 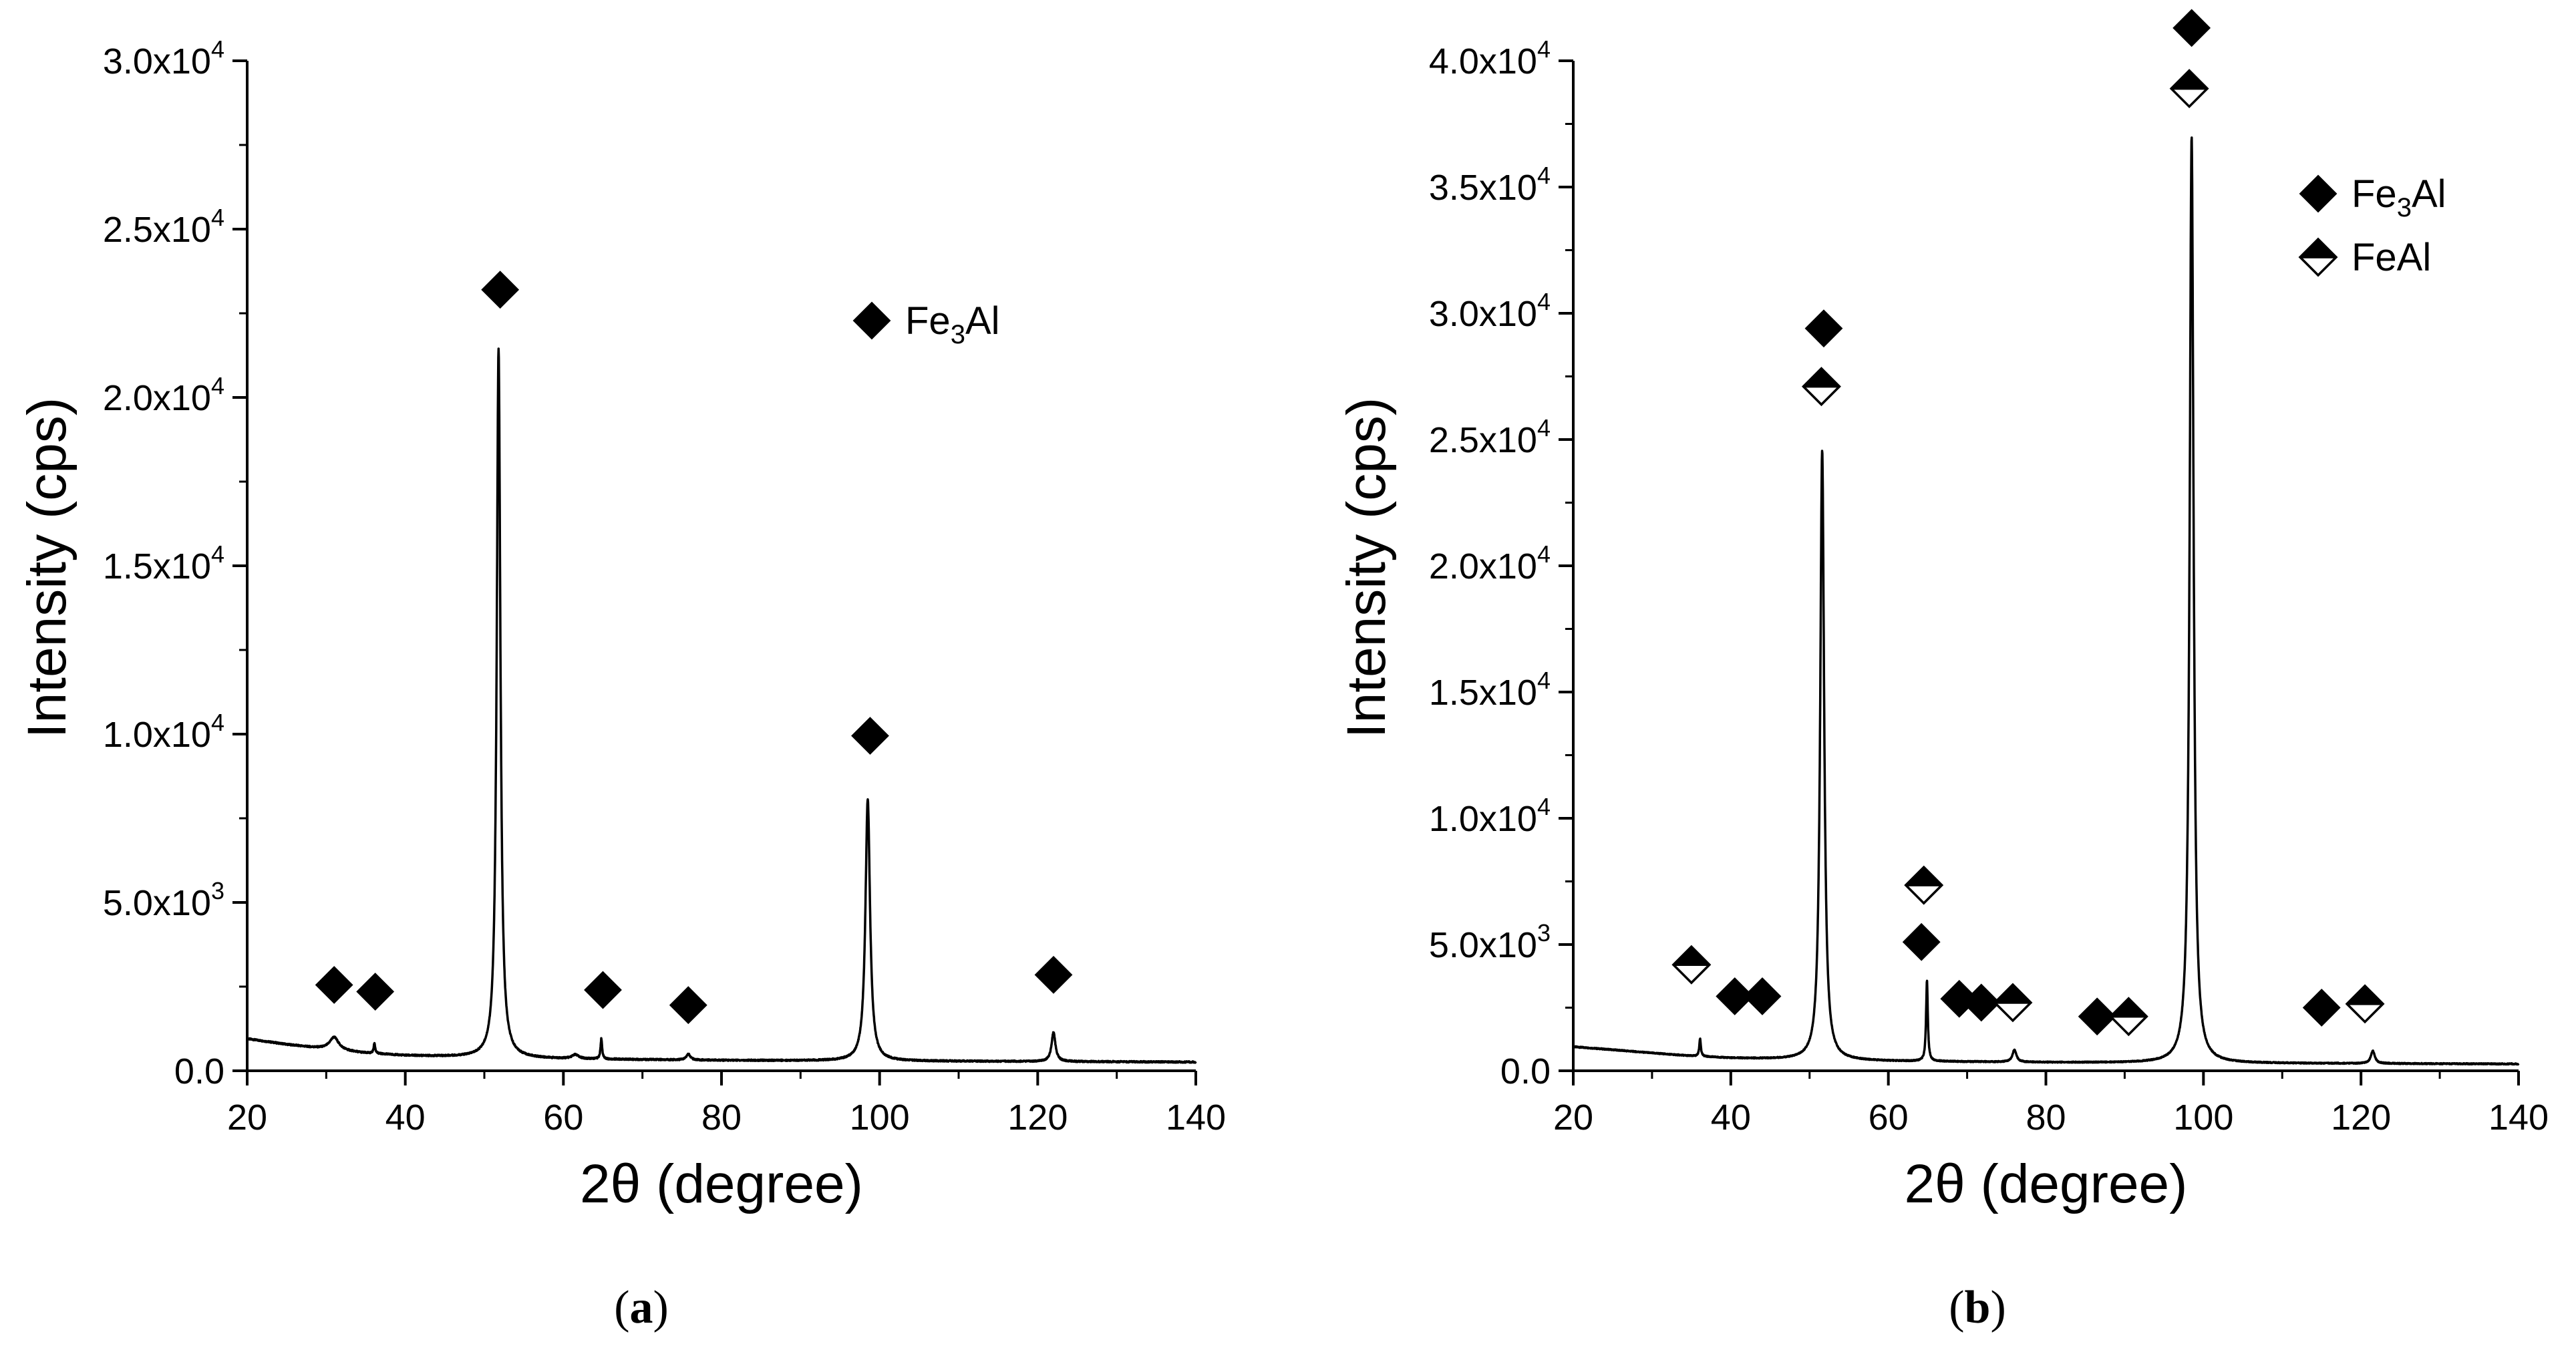 What do you see at coordinates (1977, 1308) in the screenshot?
I see `caption-b: (b)` at bounding box center [1977, 1308].